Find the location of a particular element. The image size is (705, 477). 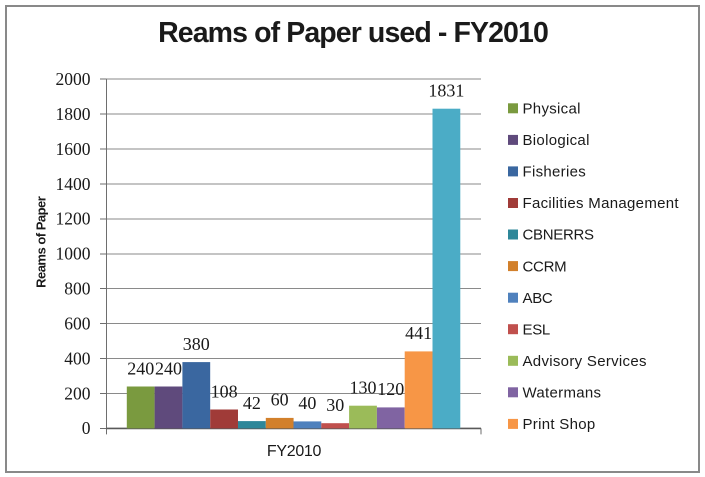

svg-text: 1600 is located at coordinates (73, 149).